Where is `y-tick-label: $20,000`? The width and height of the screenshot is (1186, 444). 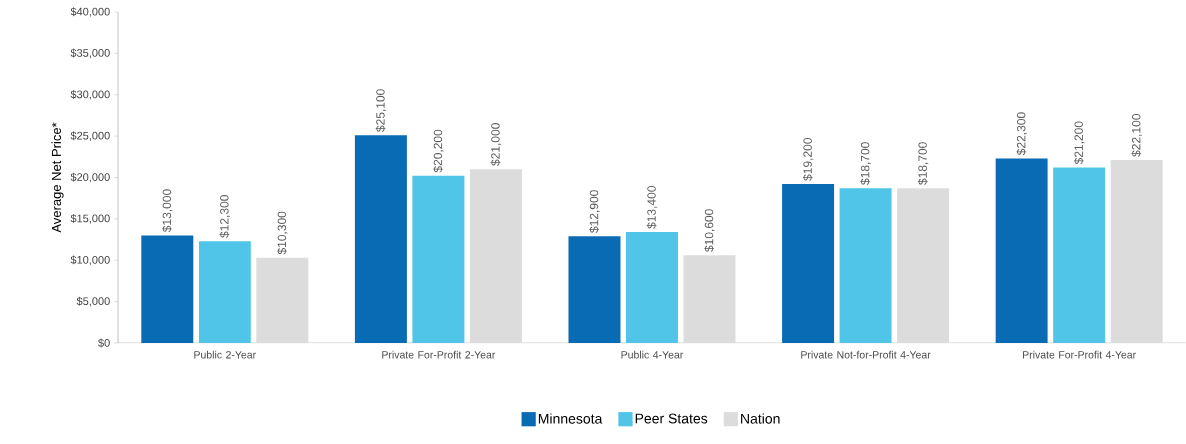 y-tick-label: $20,000 is located at coordinates (90, 177).